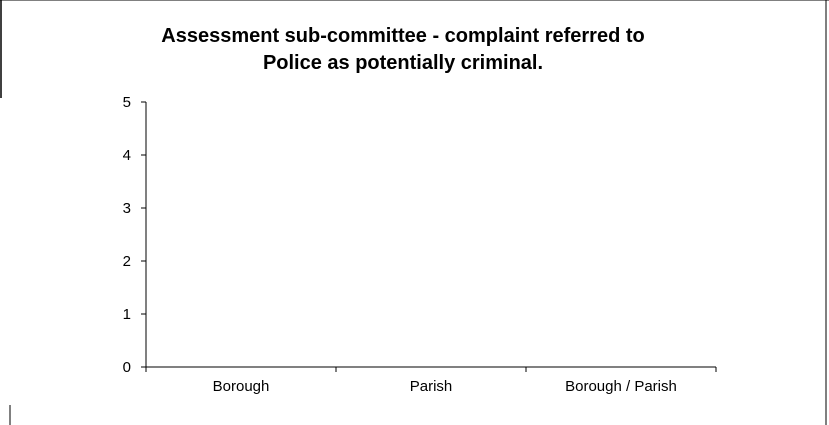 This screenshot has width=829, height=425. What do you see at coordinates (127, 314) in the screenshot?
I see `y-tick-label: 1` at bounding box center [127, 314].